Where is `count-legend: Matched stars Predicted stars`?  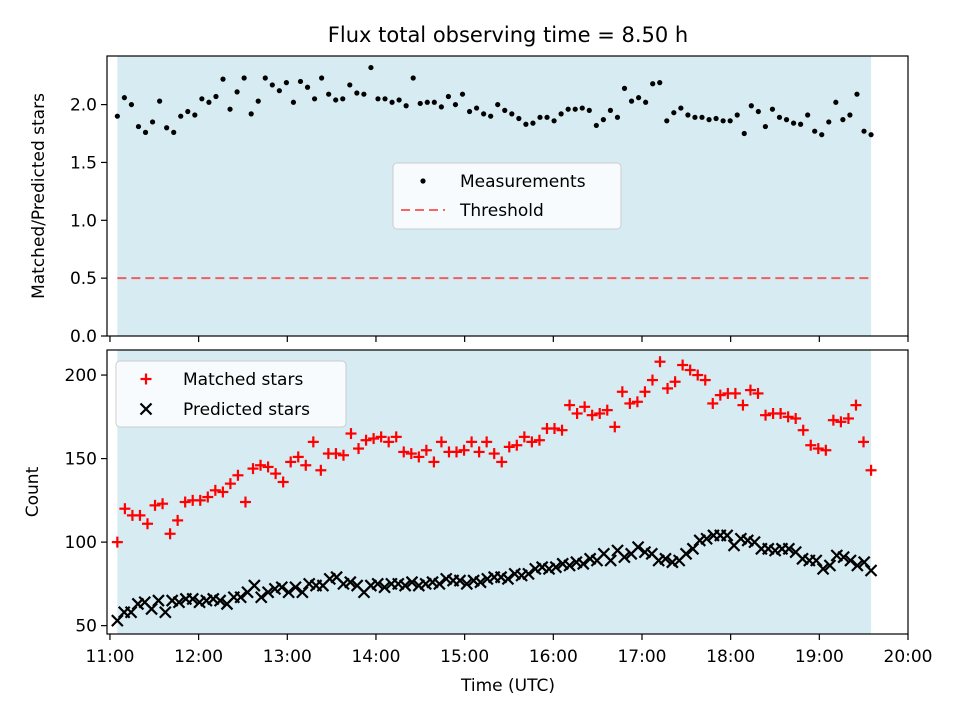 count-legend: Matched stars Predicted stars is located at coordinates (231, 394).